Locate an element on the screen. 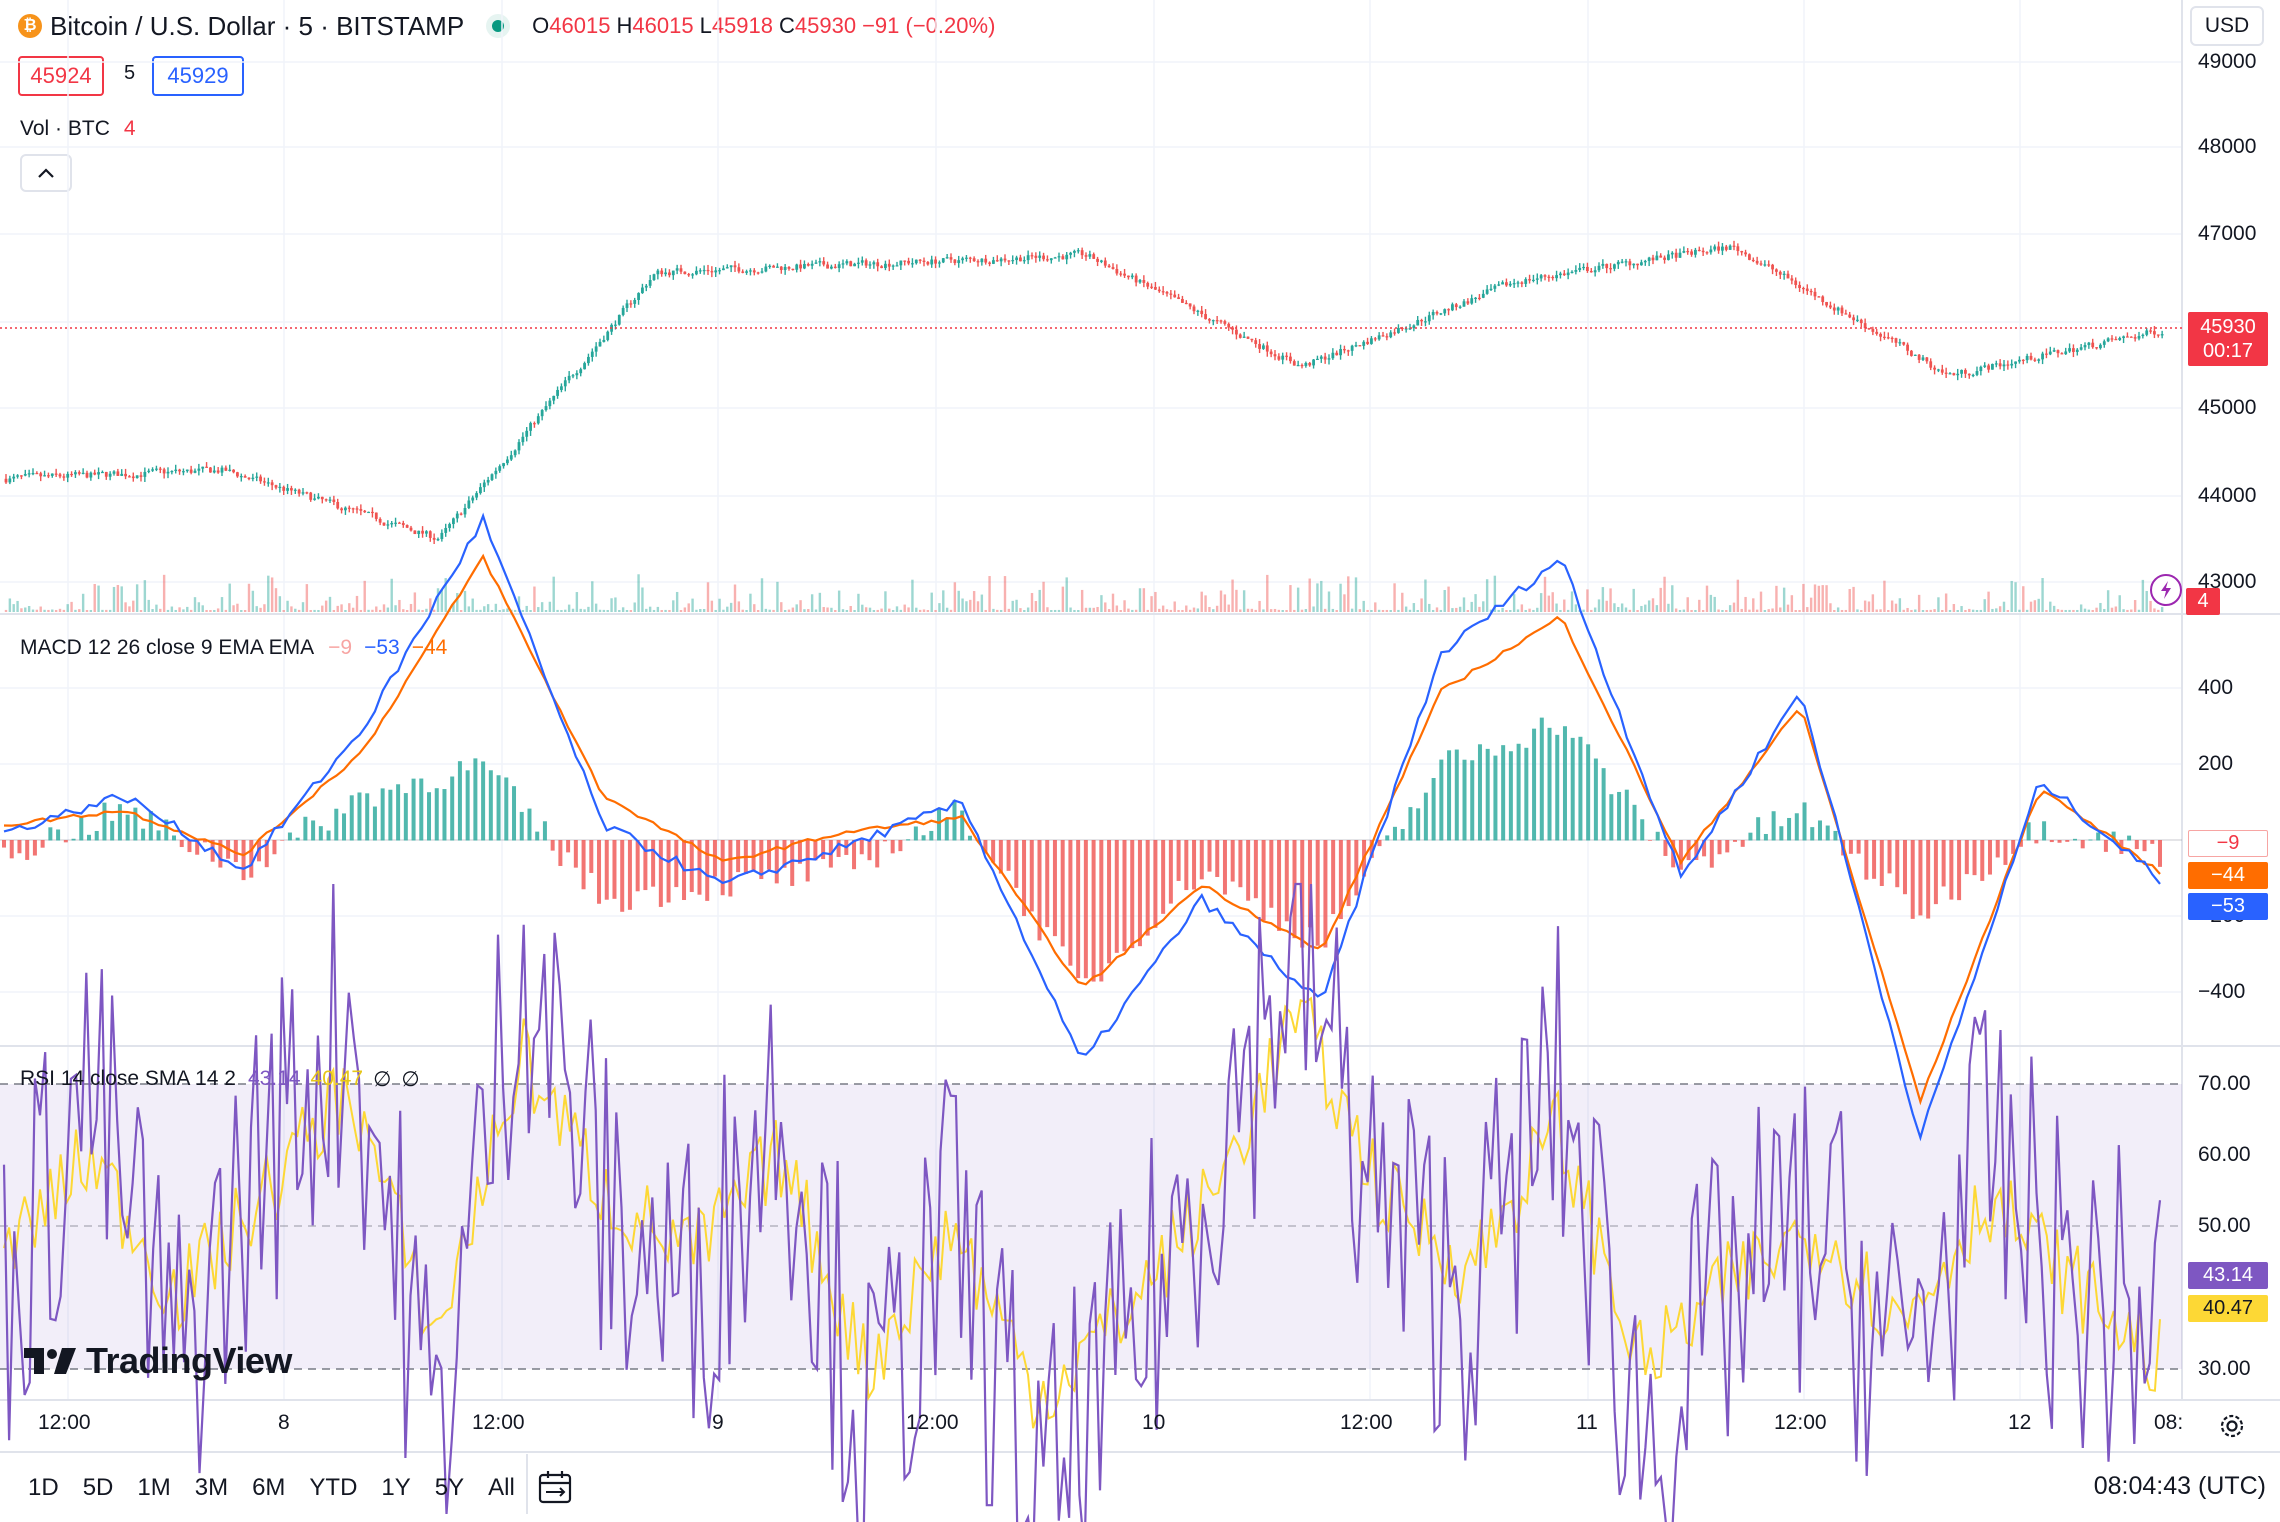 This screenshot has width=2280, height=1522. settings-gear-icon is located at coordinates (2232, 1426).